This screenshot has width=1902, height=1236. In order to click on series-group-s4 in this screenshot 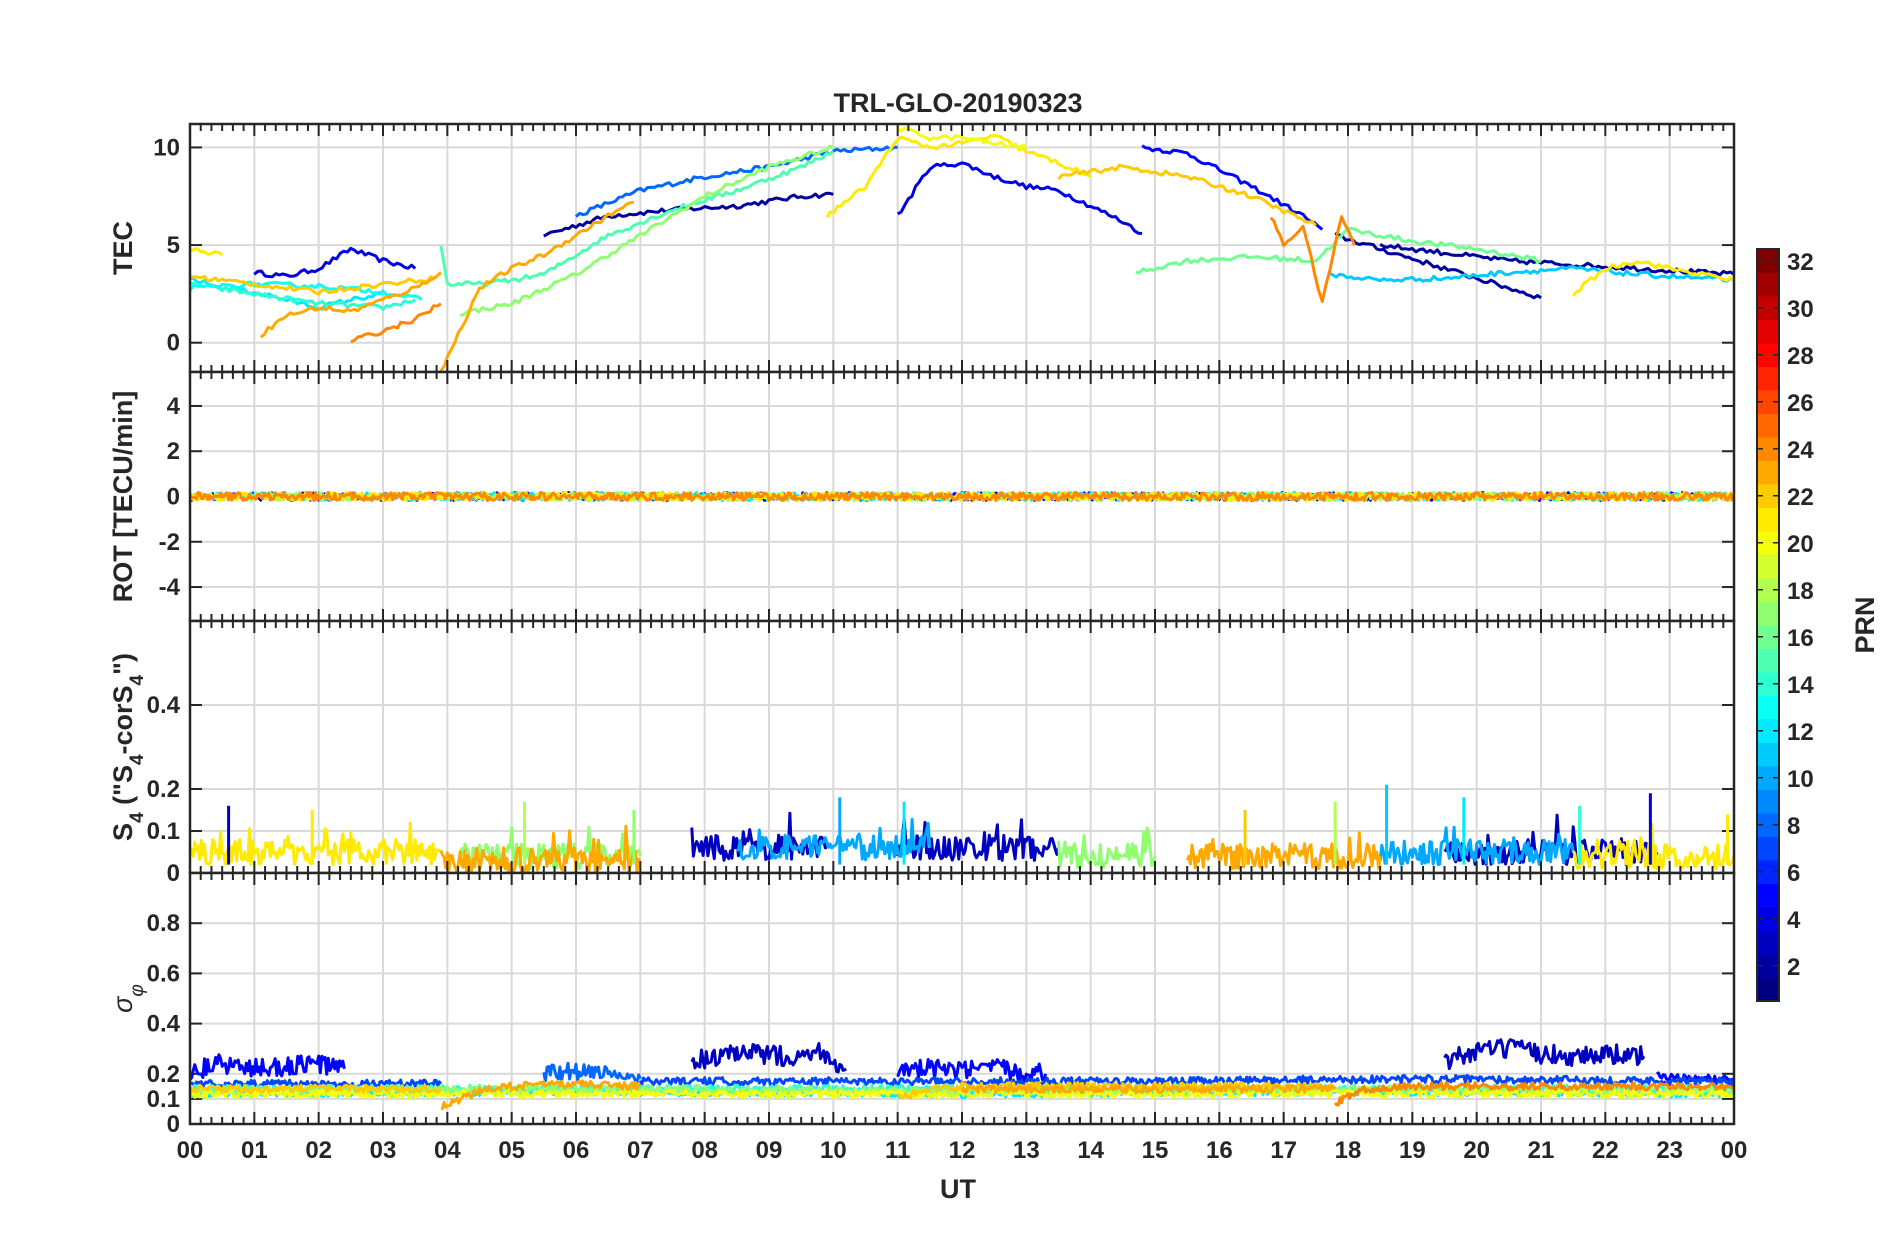, I will do `click(962, 828)`.